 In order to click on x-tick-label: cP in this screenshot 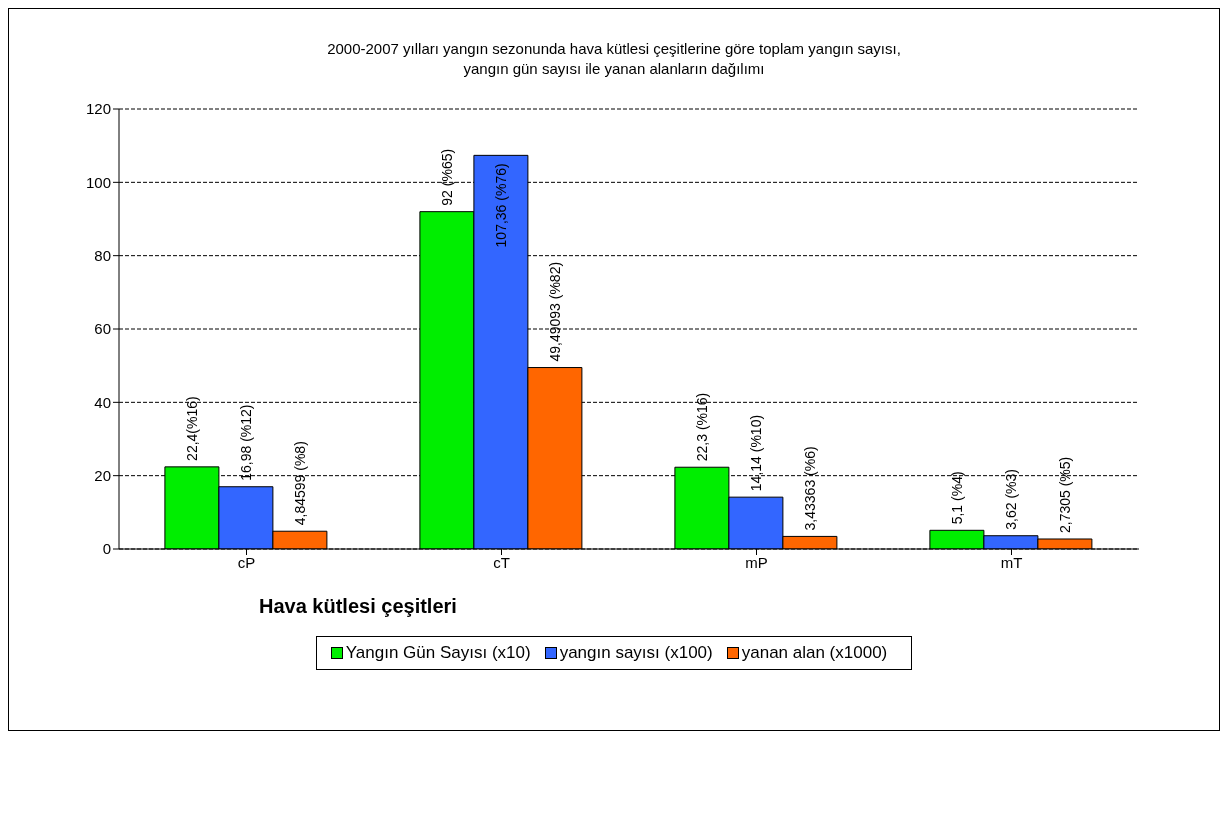, I will do `click(246, 562)`.